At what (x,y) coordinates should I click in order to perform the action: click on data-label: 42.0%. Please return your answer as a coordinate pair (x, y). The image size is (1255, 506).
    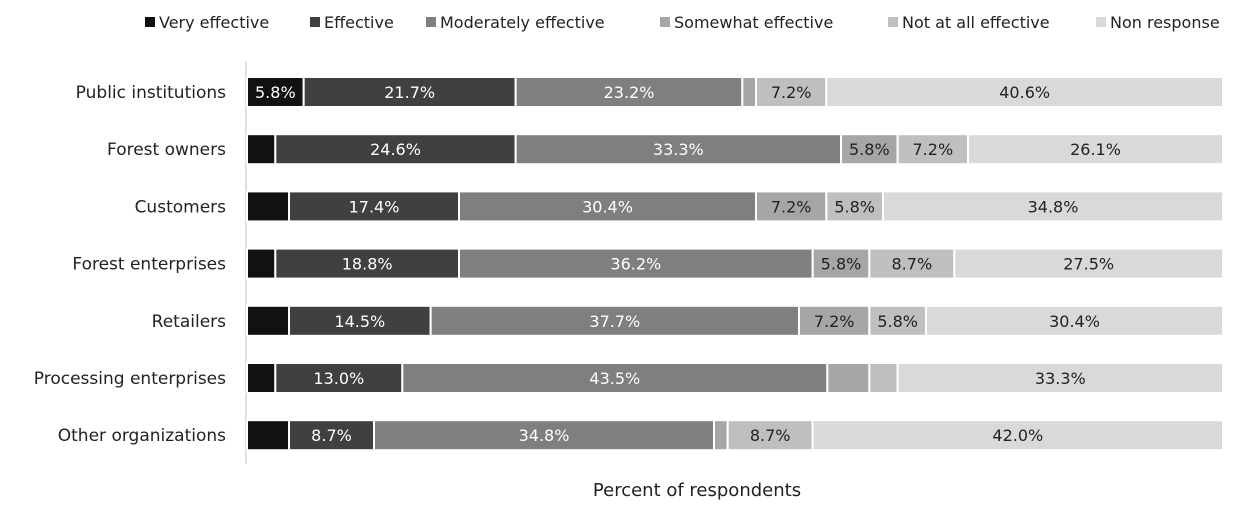
    Looking at the image, I should click on (1017, 435).